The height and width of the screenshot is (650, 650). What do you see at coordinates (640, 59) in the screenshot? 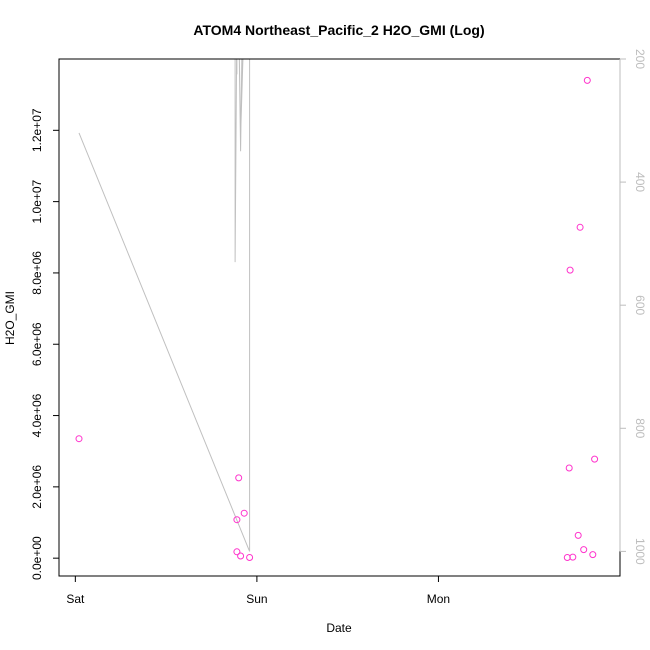
I see `y-tick-label-right: 200` at bounding box center [640, 59].